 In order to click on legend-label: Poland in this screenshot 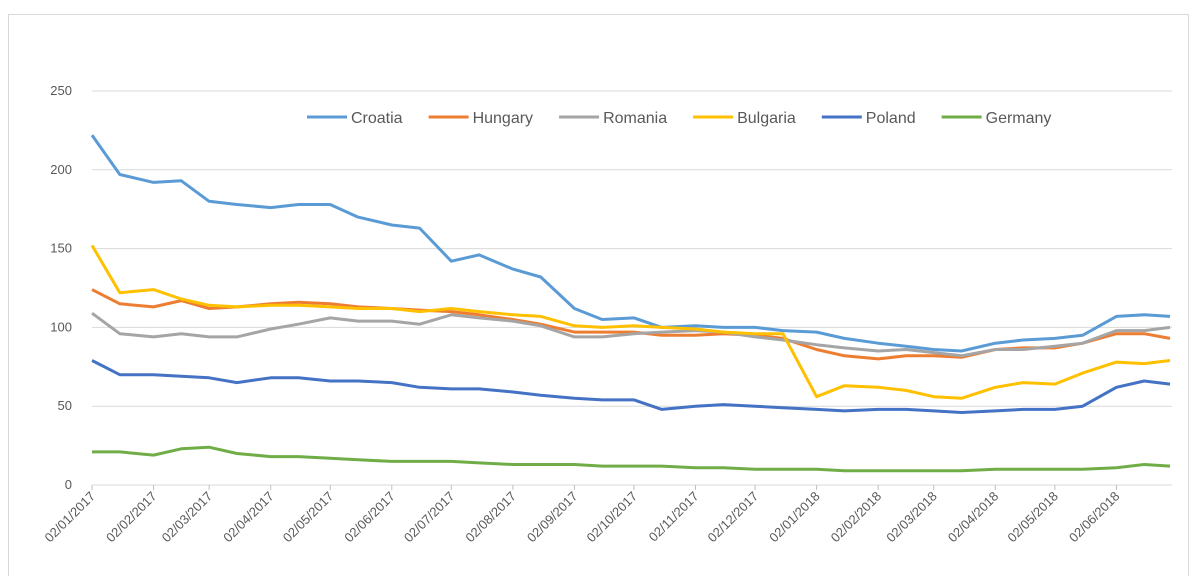, I will do `click(891, 118)`.